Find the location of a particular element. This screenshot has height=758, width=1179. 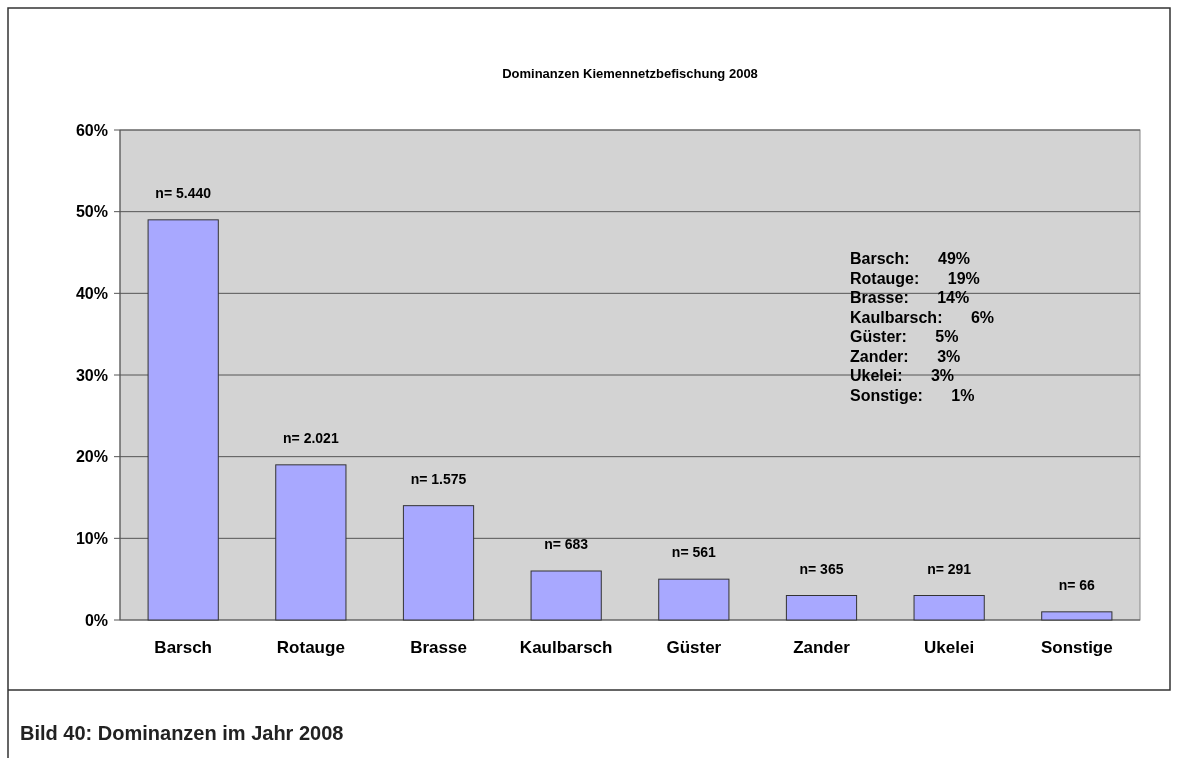

y-tick-label: 10% is located at coordinates (91, 538).